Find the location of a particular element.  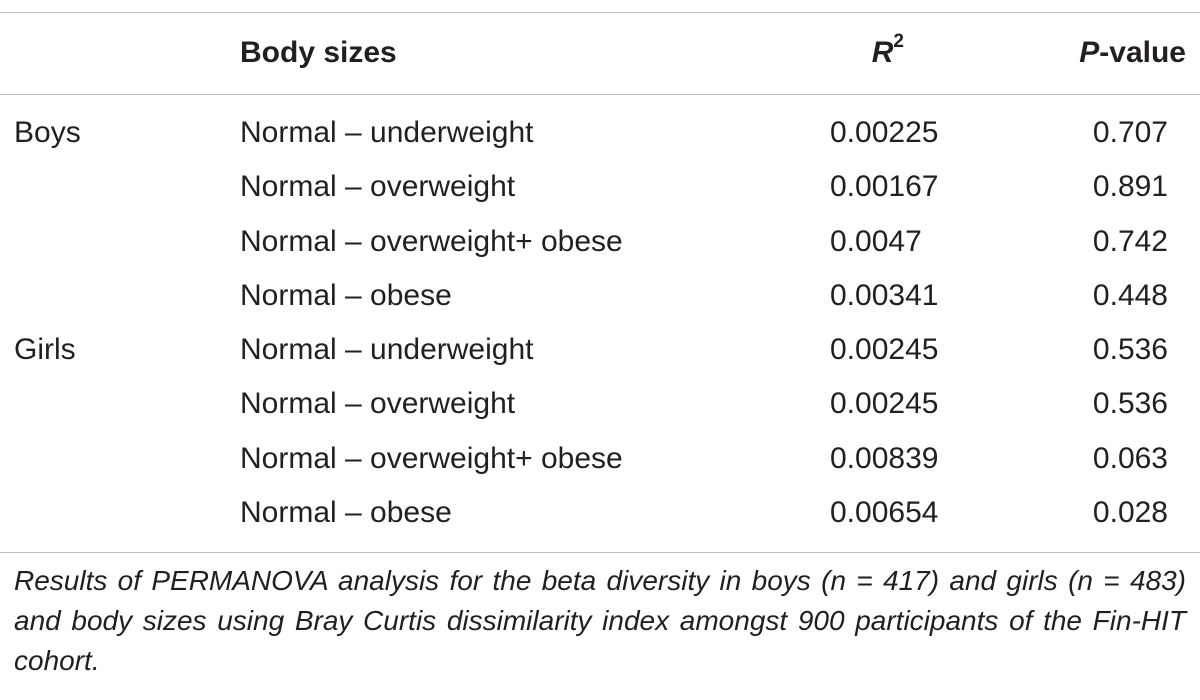

table-row: Normal – overweight 0.00167 0.891 is located at coordinates (600, 187).